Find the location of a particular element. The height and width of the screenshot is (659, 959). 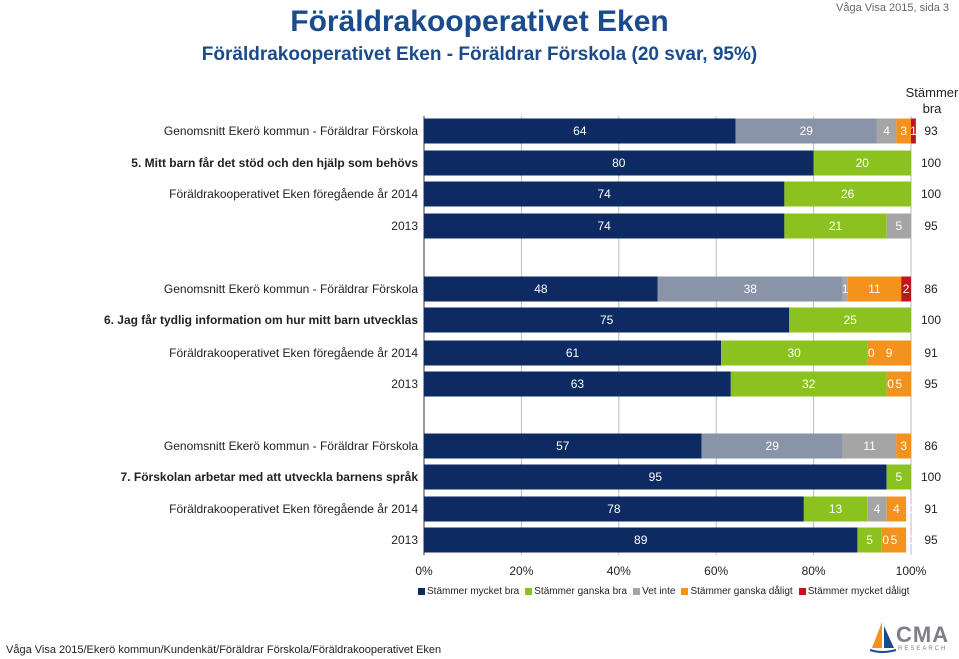

segment-label: 48 is located at coordinates (541, 289).